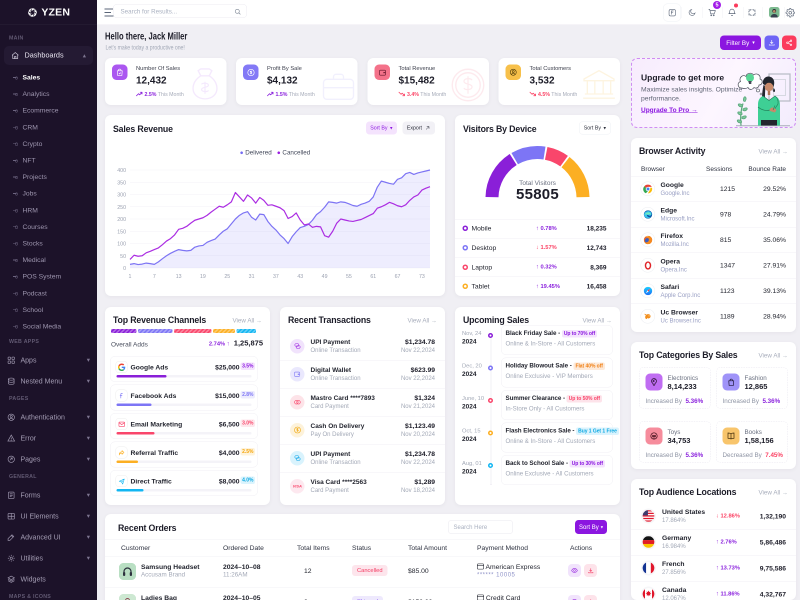 Image resolution: width=800 pixels, height=600 pixels. Describe the element at coordinates (252, 277) in the screenshot. I see `svg-text: 31` at that location.